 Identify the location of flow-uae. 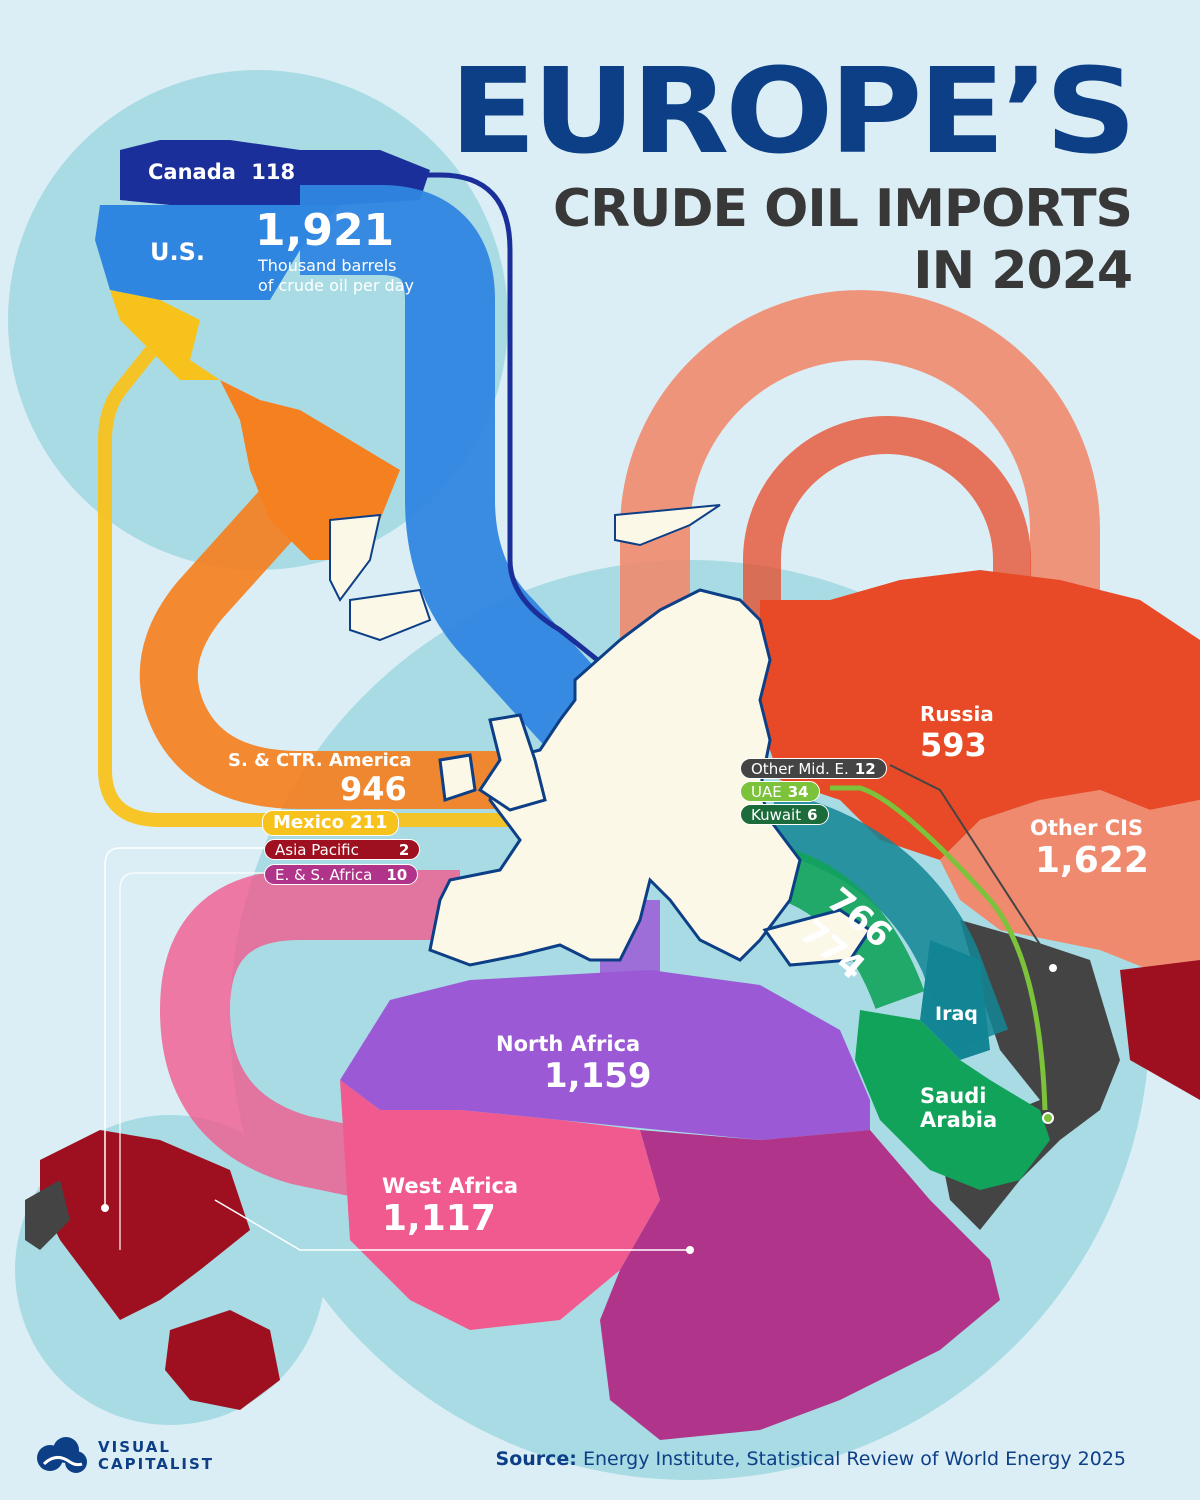
(939, 948).